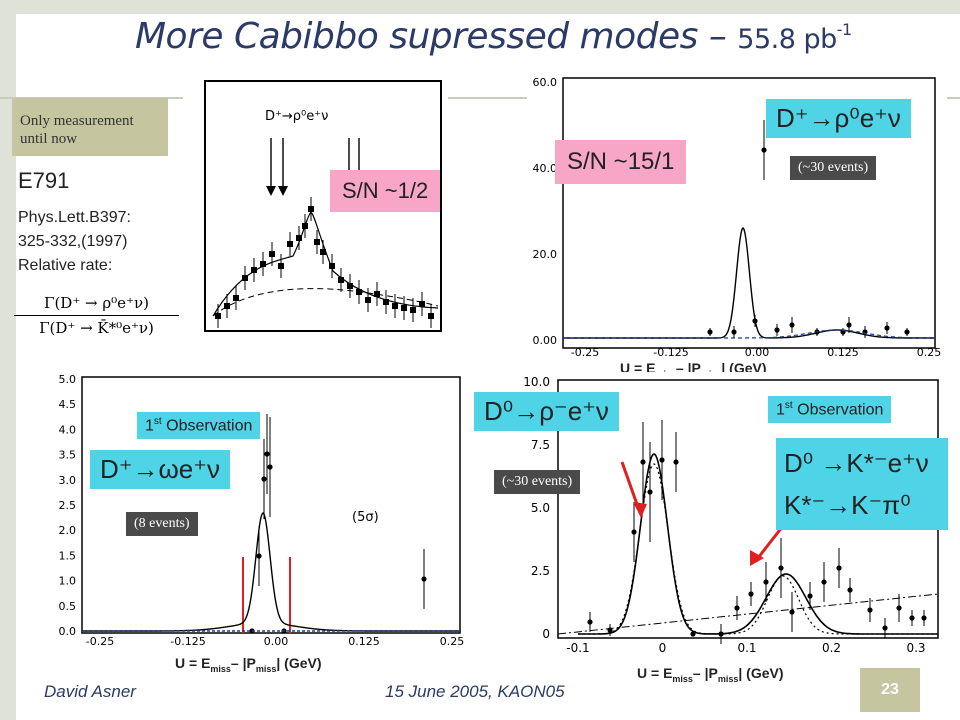  What do you see at coordinates (68, 631) in the screenshot?
I see `y-tick-label: 0.0` at bounding box center [68, 631].